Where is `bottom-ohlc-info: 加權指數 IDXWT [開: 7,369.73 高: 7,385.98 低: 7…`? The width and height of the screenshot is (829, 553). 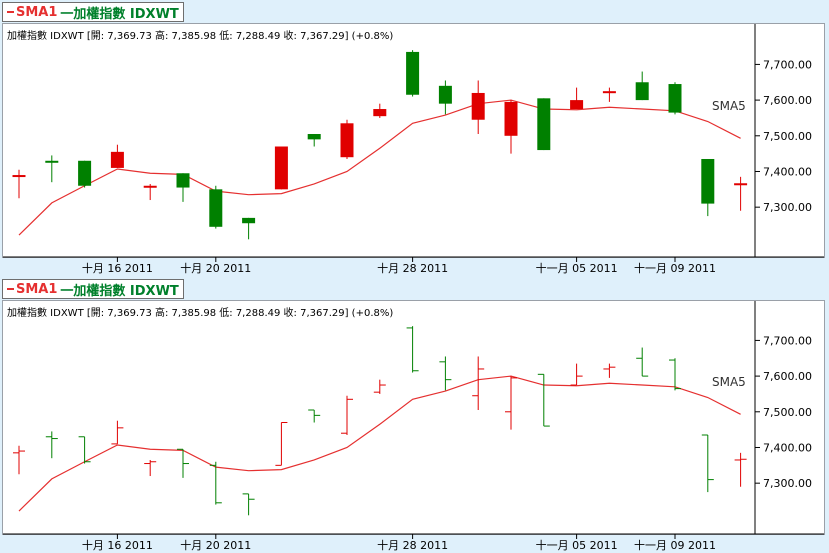 bottom-ohlc-info: 加權指數 IDXWT [開: 7,369.73 高: 7,385.98 低: 7… is located at coordinates (200, 313).